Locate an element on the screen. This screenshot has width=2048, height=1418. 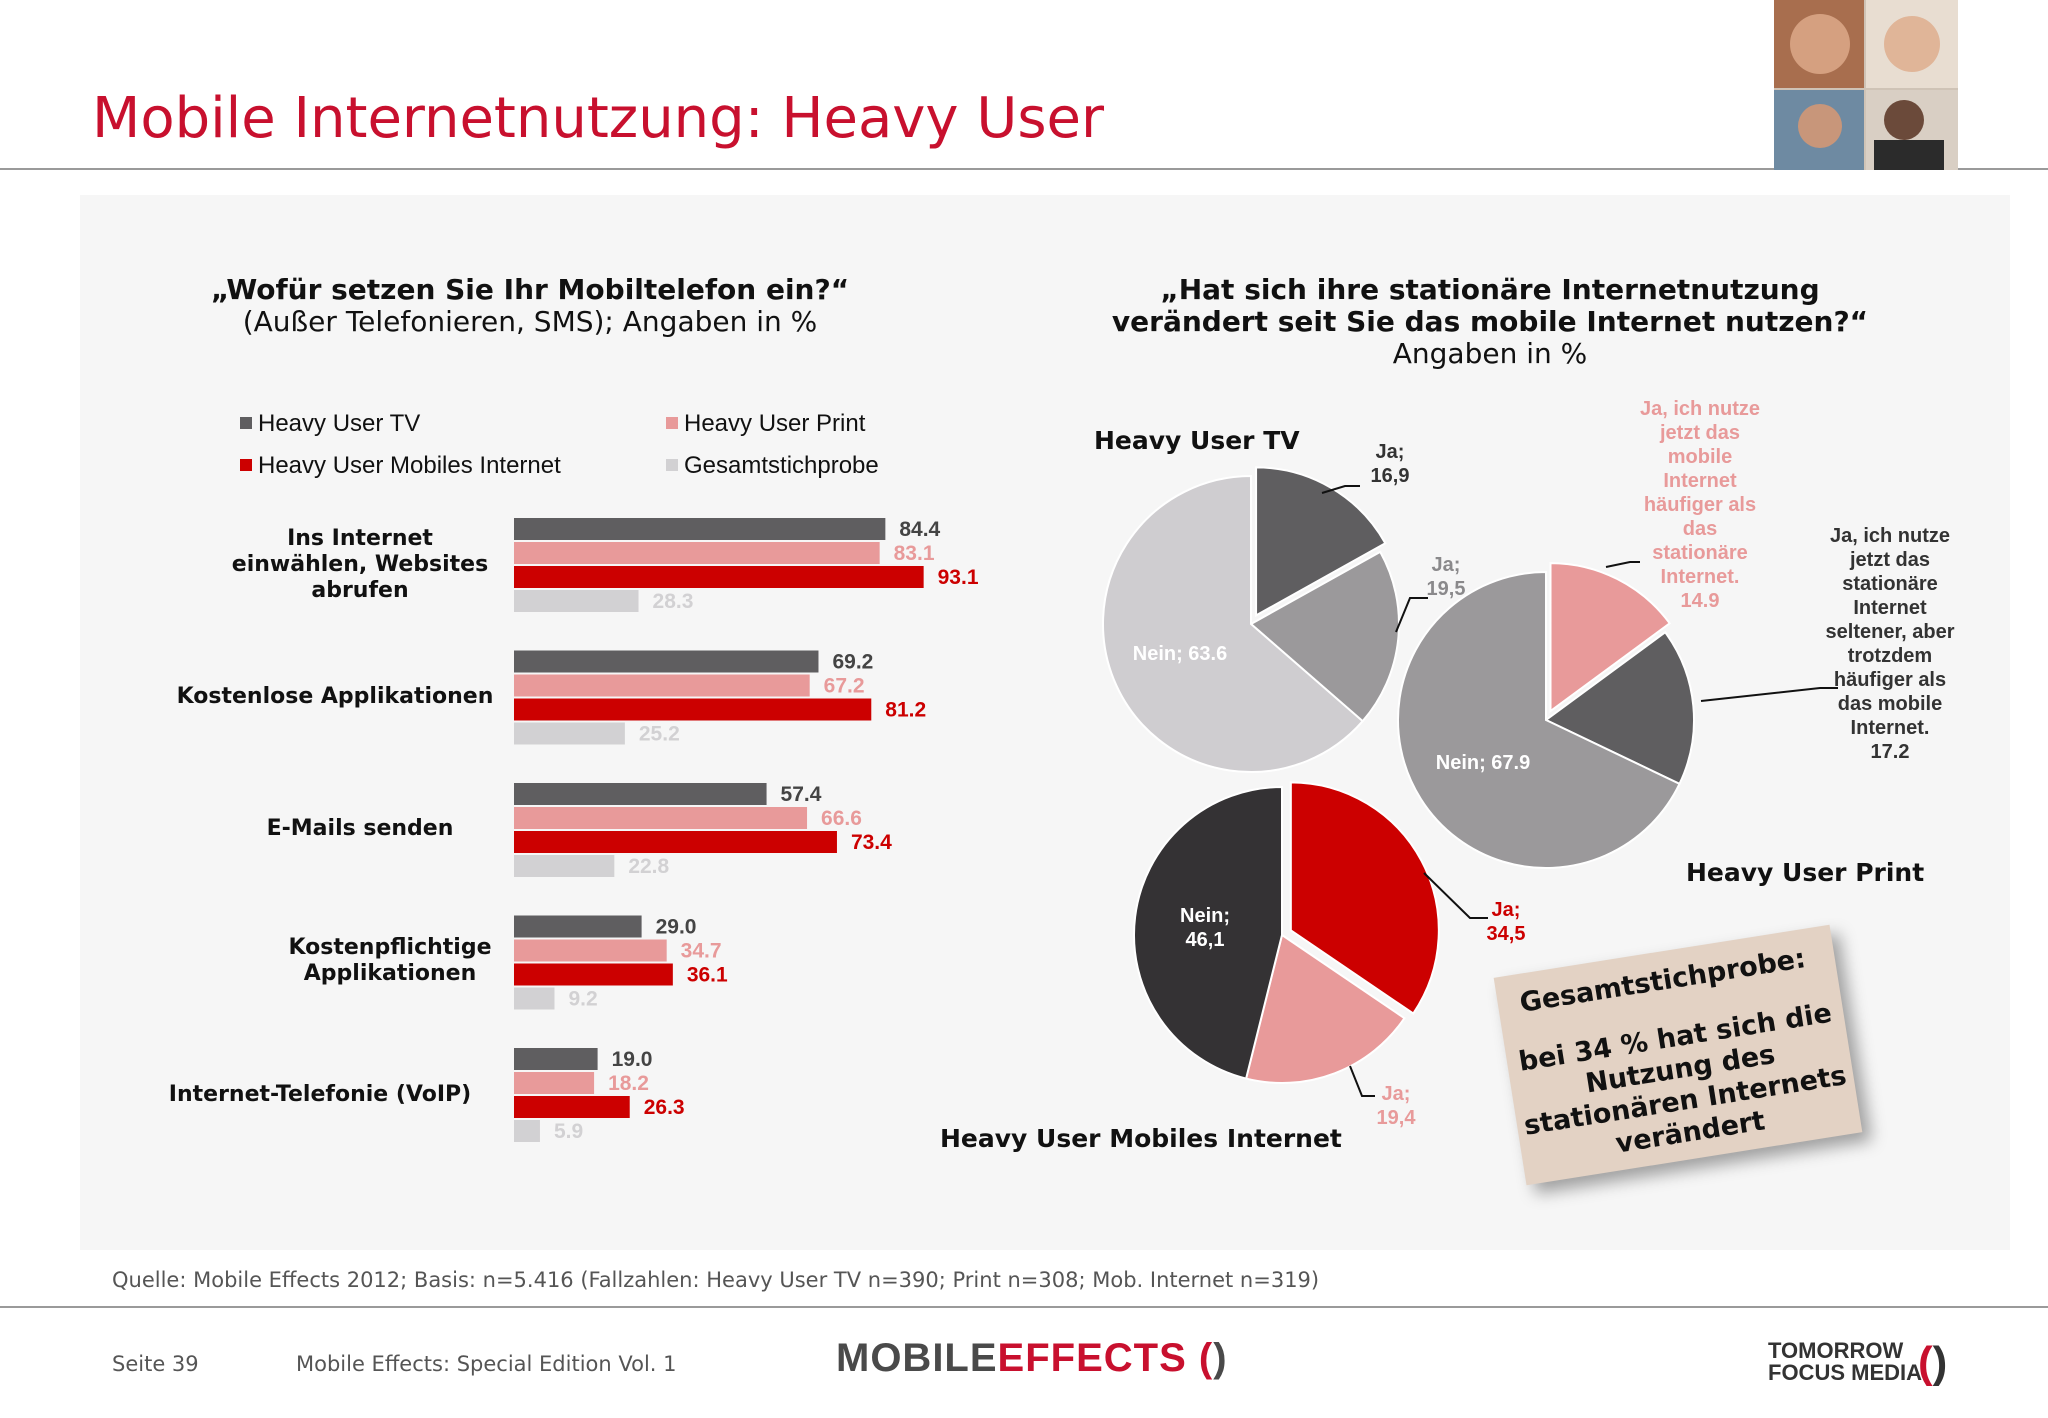
pie-label-line: 46,1 is located at coordinates (1205, 940).